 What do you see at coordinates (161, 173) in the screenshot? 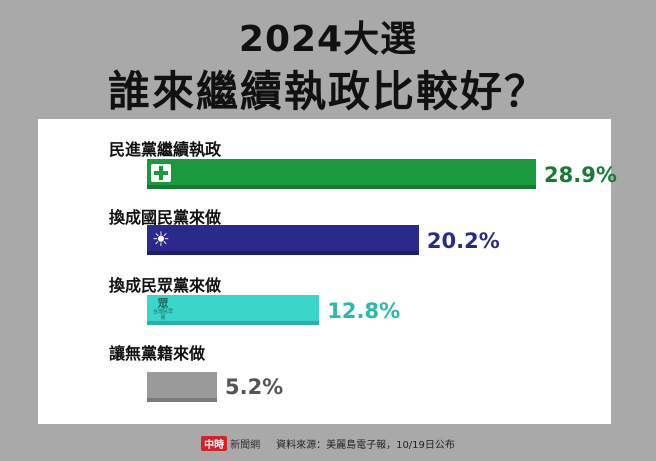
I see `dpp-logo-icon` at bounding box center [161, 173].